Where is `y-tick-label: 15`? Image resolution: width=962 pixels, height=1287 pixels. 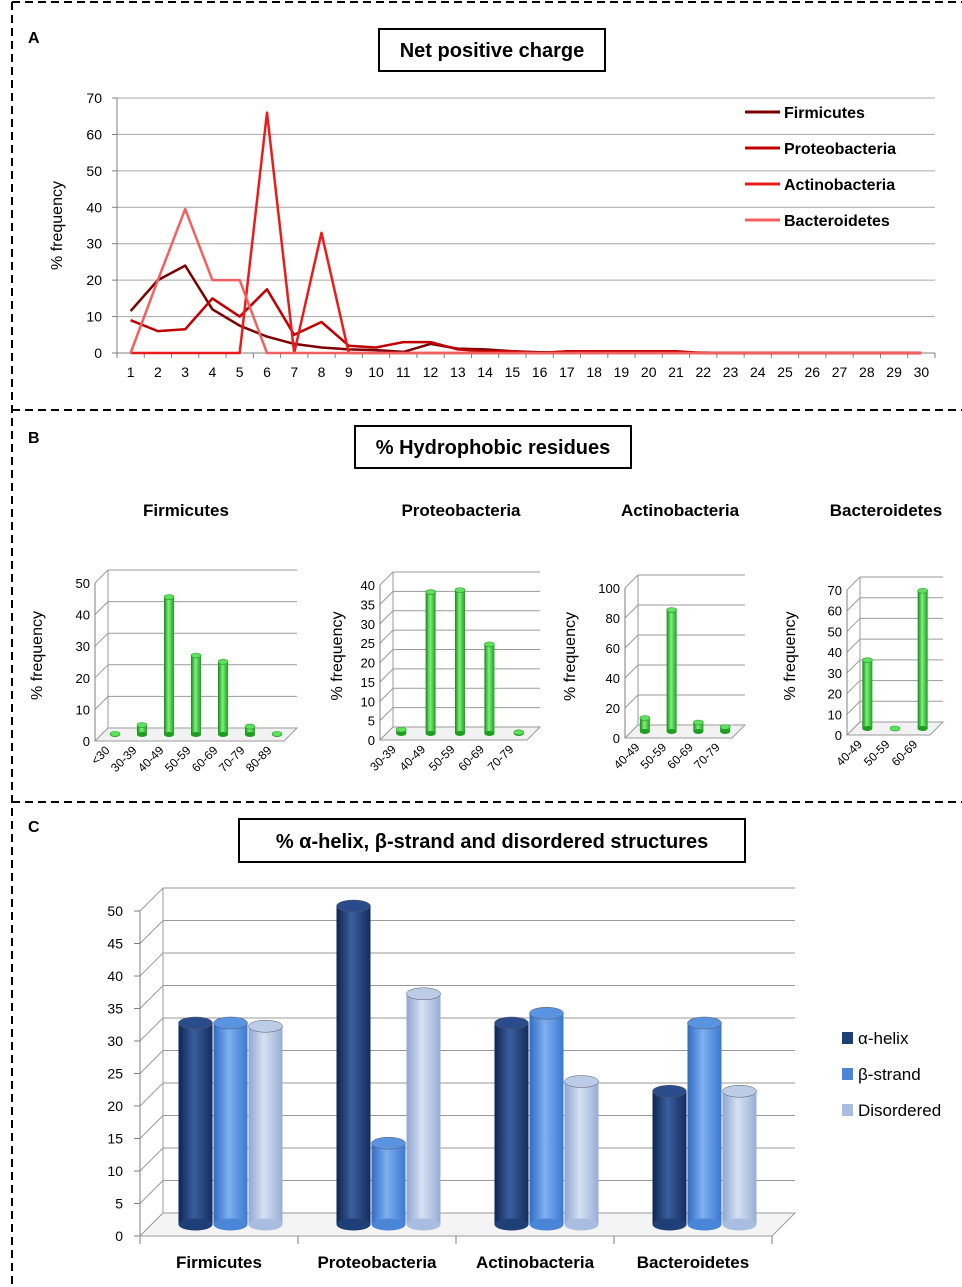 y-tick-label: 15 is located at coordinates (368, 682).